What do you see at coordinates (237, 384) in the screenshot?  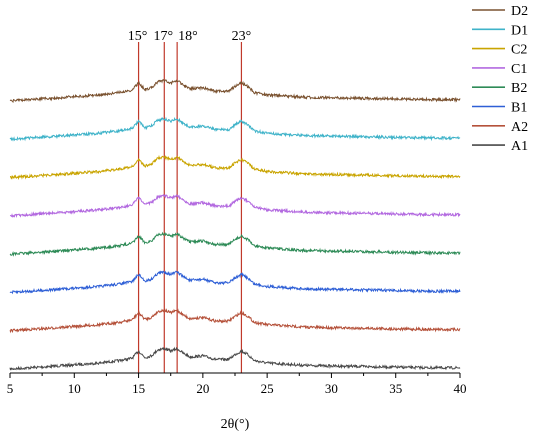 I see `x-axis-ticks: 5 10 15 20 25 30 35 40` at bounding box center [237, 384].